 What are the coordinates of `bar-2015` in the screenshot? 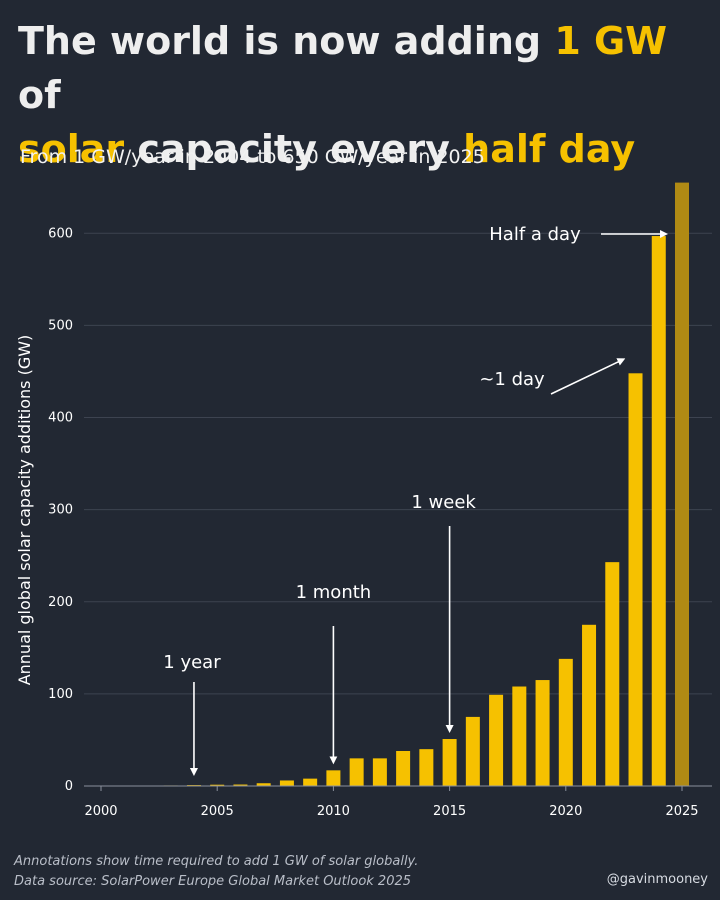 It's located at (449, 762).